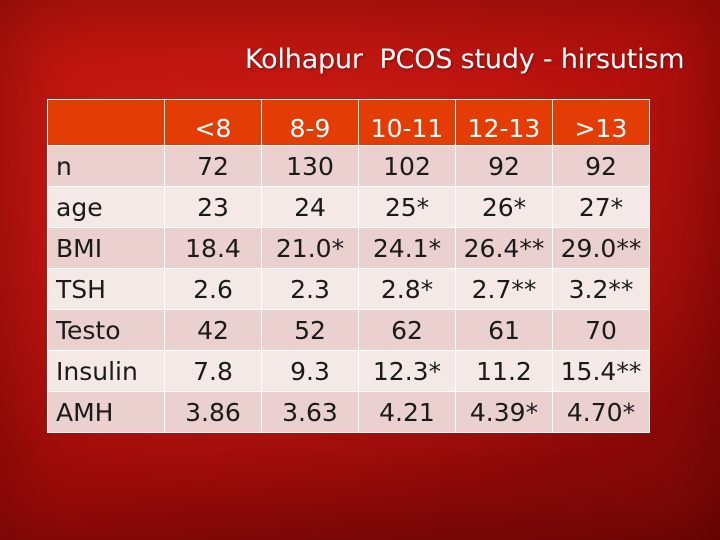 The height and width of the screenshot is (540, 720). I want to click on table-cell: 62, so click(407, 330).